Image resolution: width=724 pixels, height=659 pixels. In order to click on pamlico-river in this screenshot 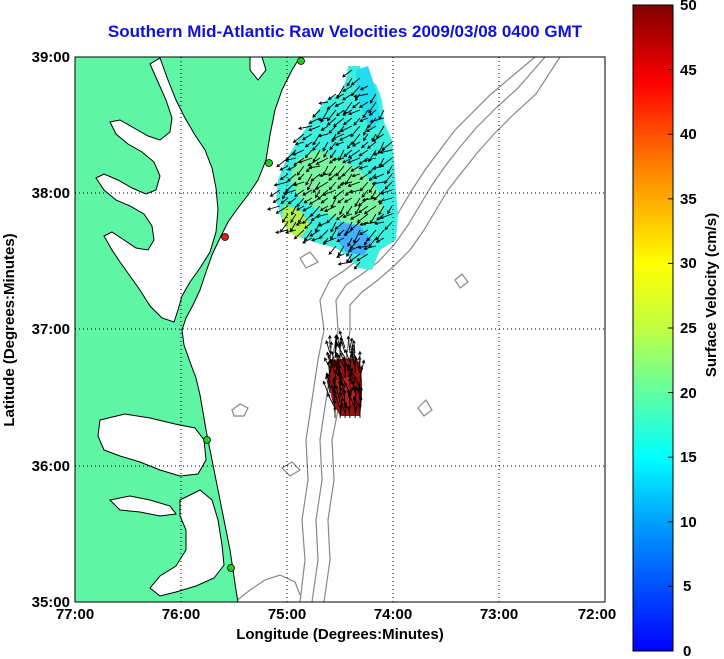, I will do `click(142, 506)`.